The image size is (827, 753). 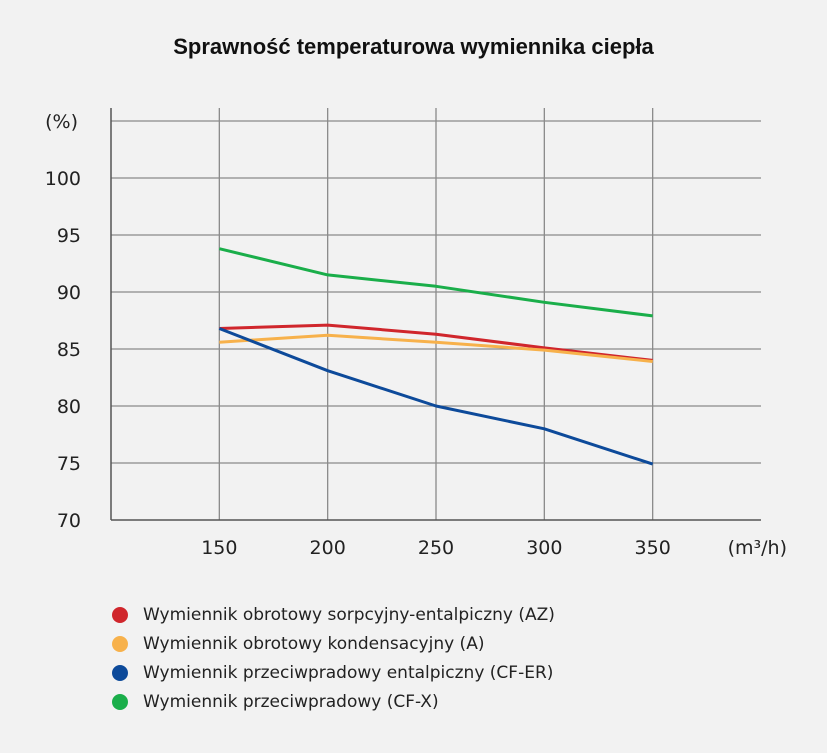 What do you see at coordinates (69, 407) in the screenshot?
I see `y-tick-label: 80` at bounding box center [69, 407].